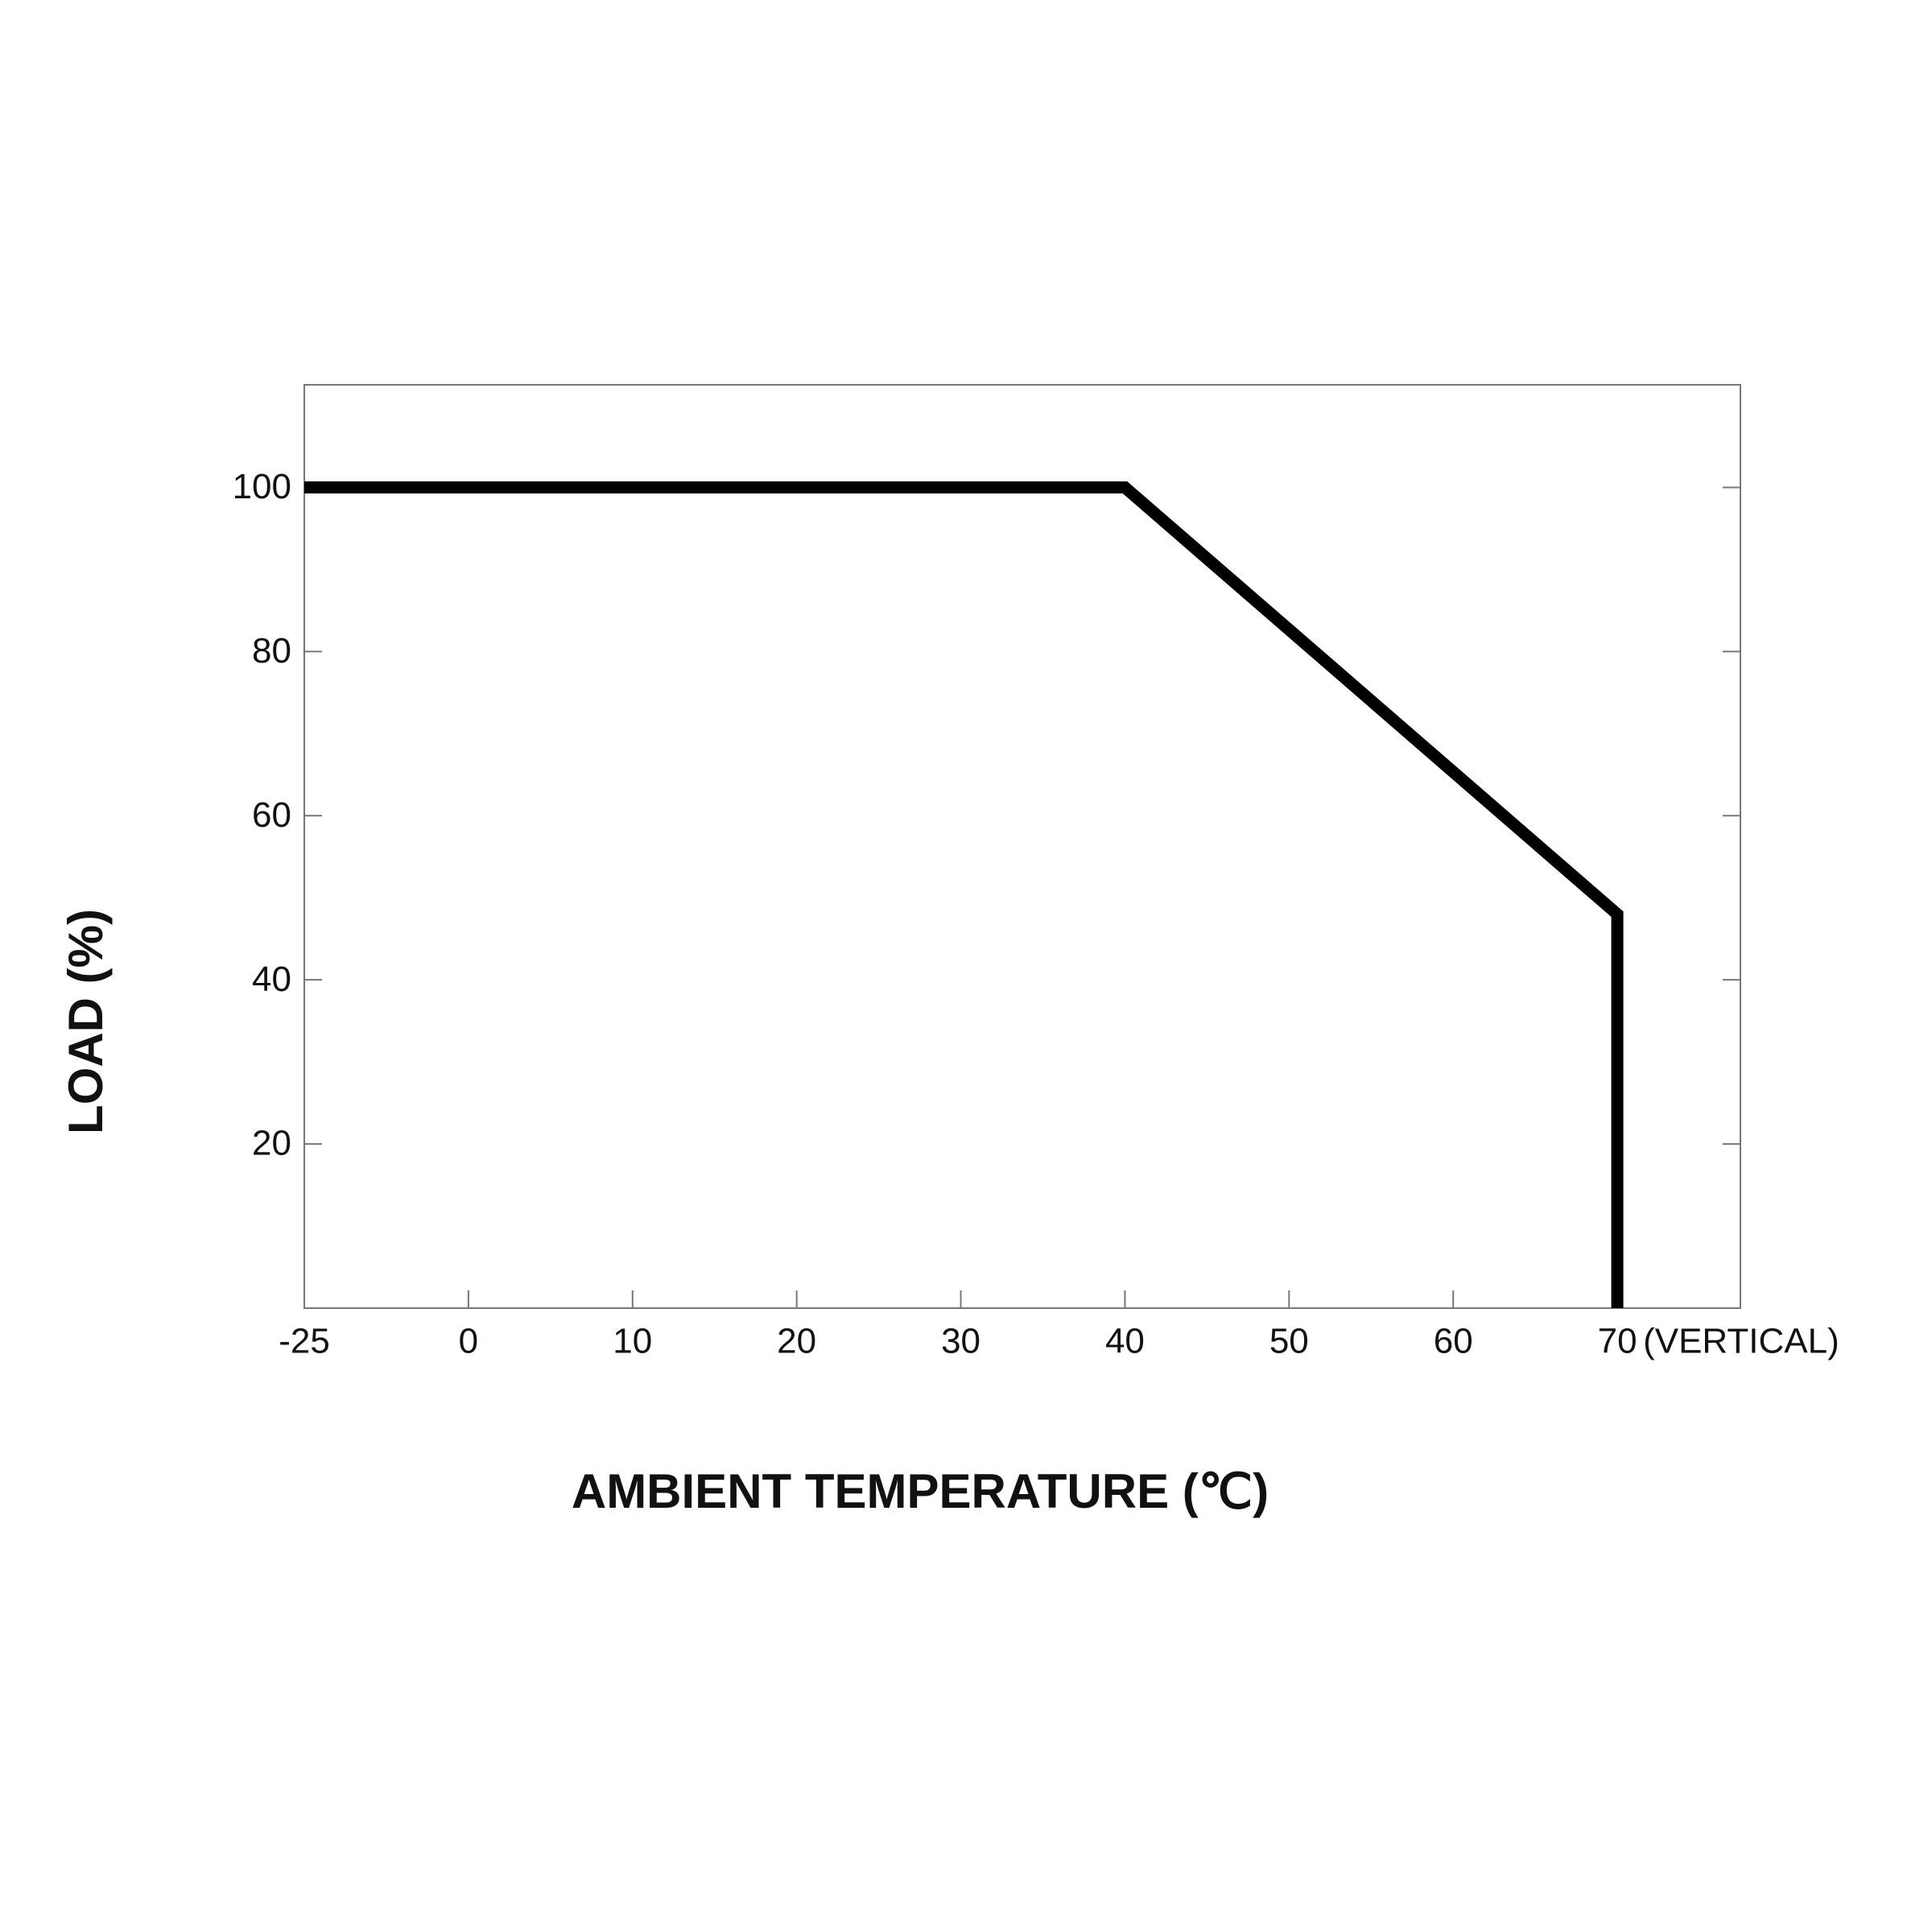  Describe the element at coordinates (1289, 1341) in the screenshot. I see `x-tick-label: 50` at that location.